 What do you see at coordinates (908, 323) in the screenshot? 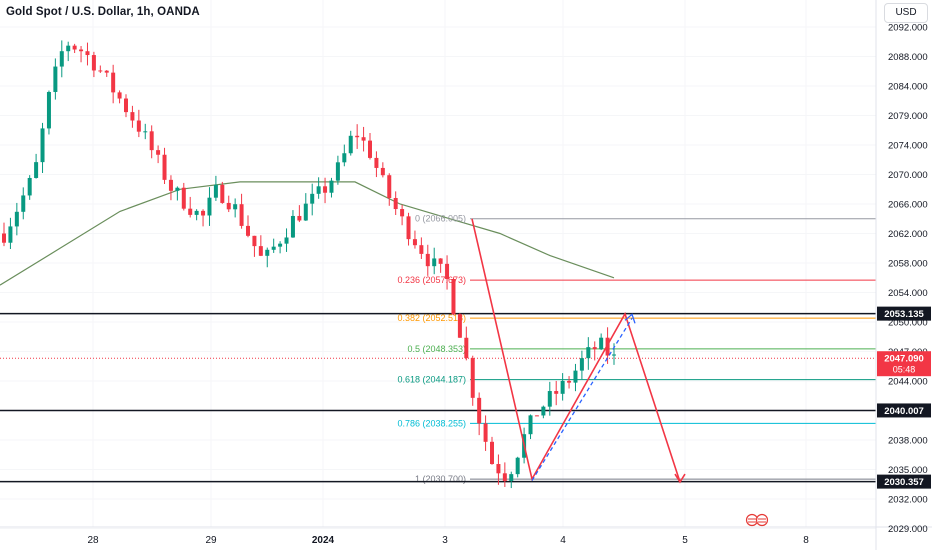
I see `y-tick-label: 2050.000` at bounding box center [908, 323].